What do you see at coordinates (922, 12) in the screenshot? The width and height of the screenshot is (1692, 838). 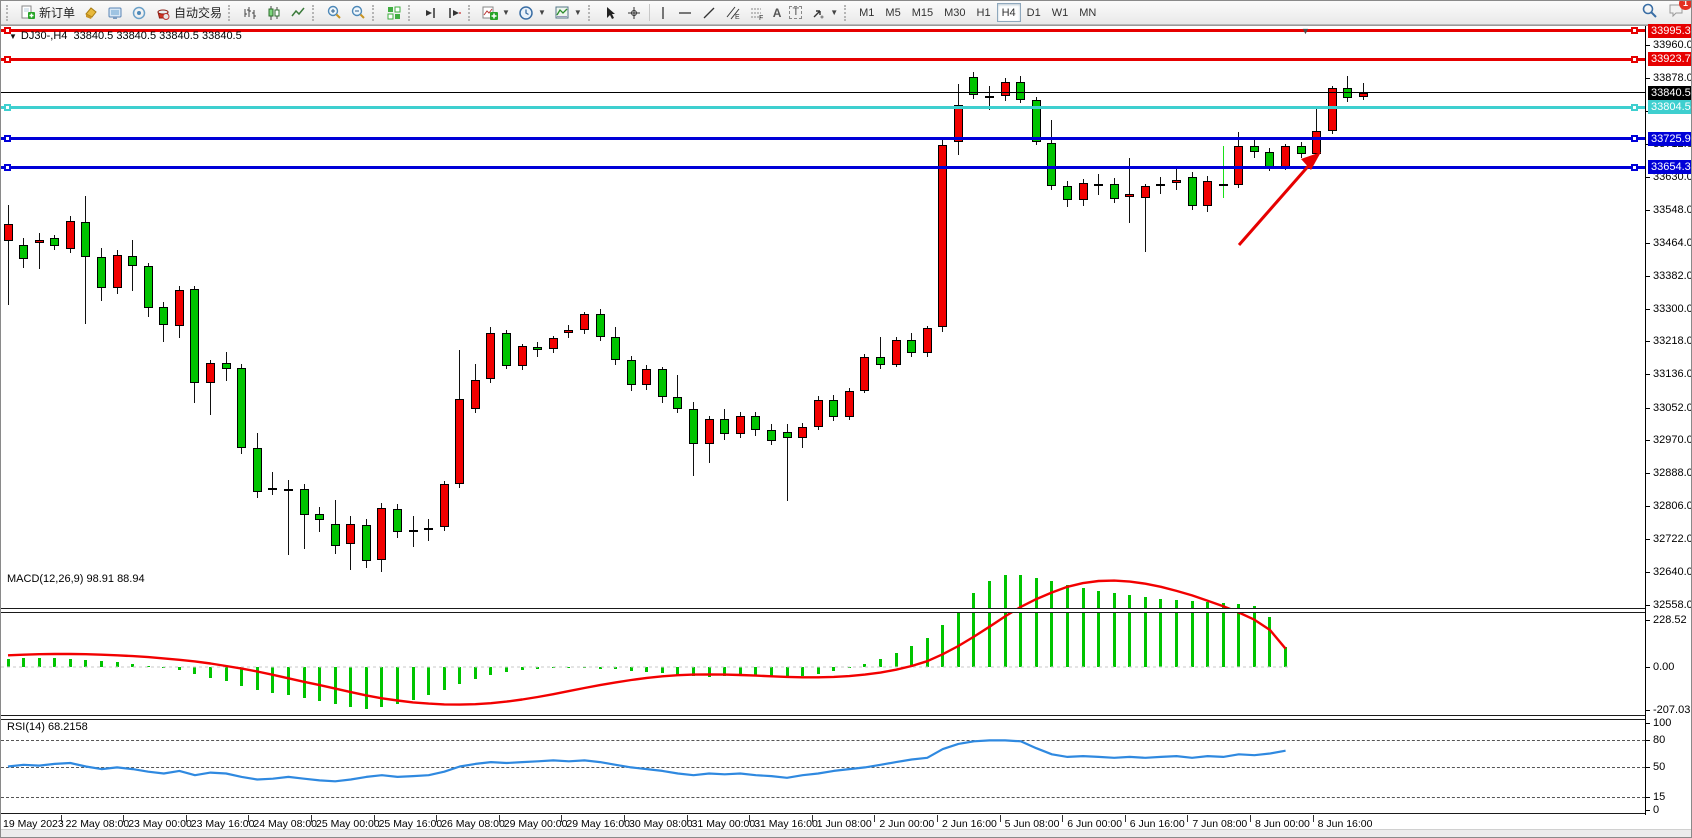 I see `timeframe-button-m15: M15` at bounding box center [922, 12].